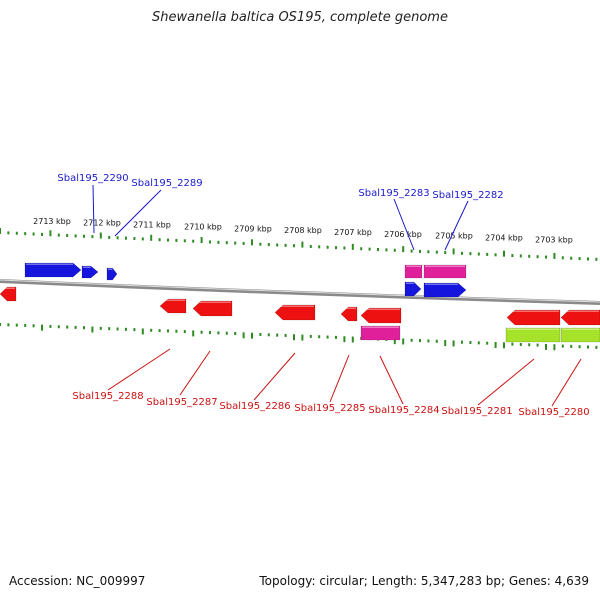 The image size is (600, 600). I want to click on gene-label-bottom: Sbal195_2285, so click(329, 408).